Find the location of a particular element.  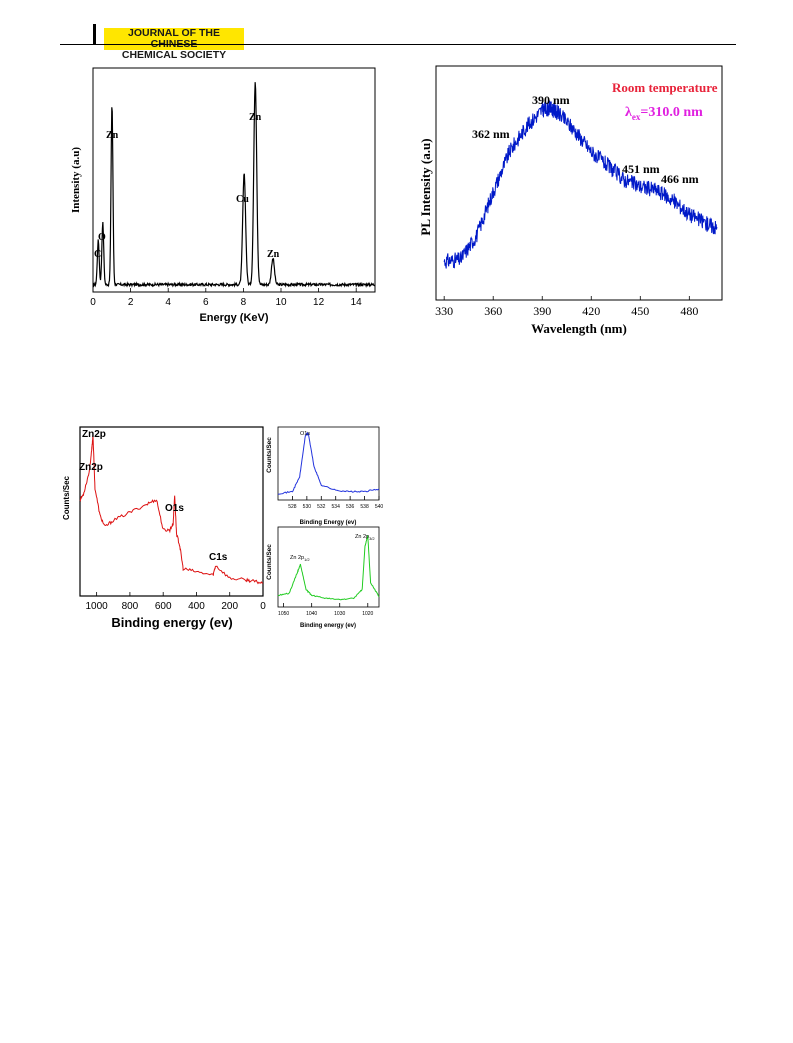

xps-o1s-plot-frame is located at coordinates (328, 463).